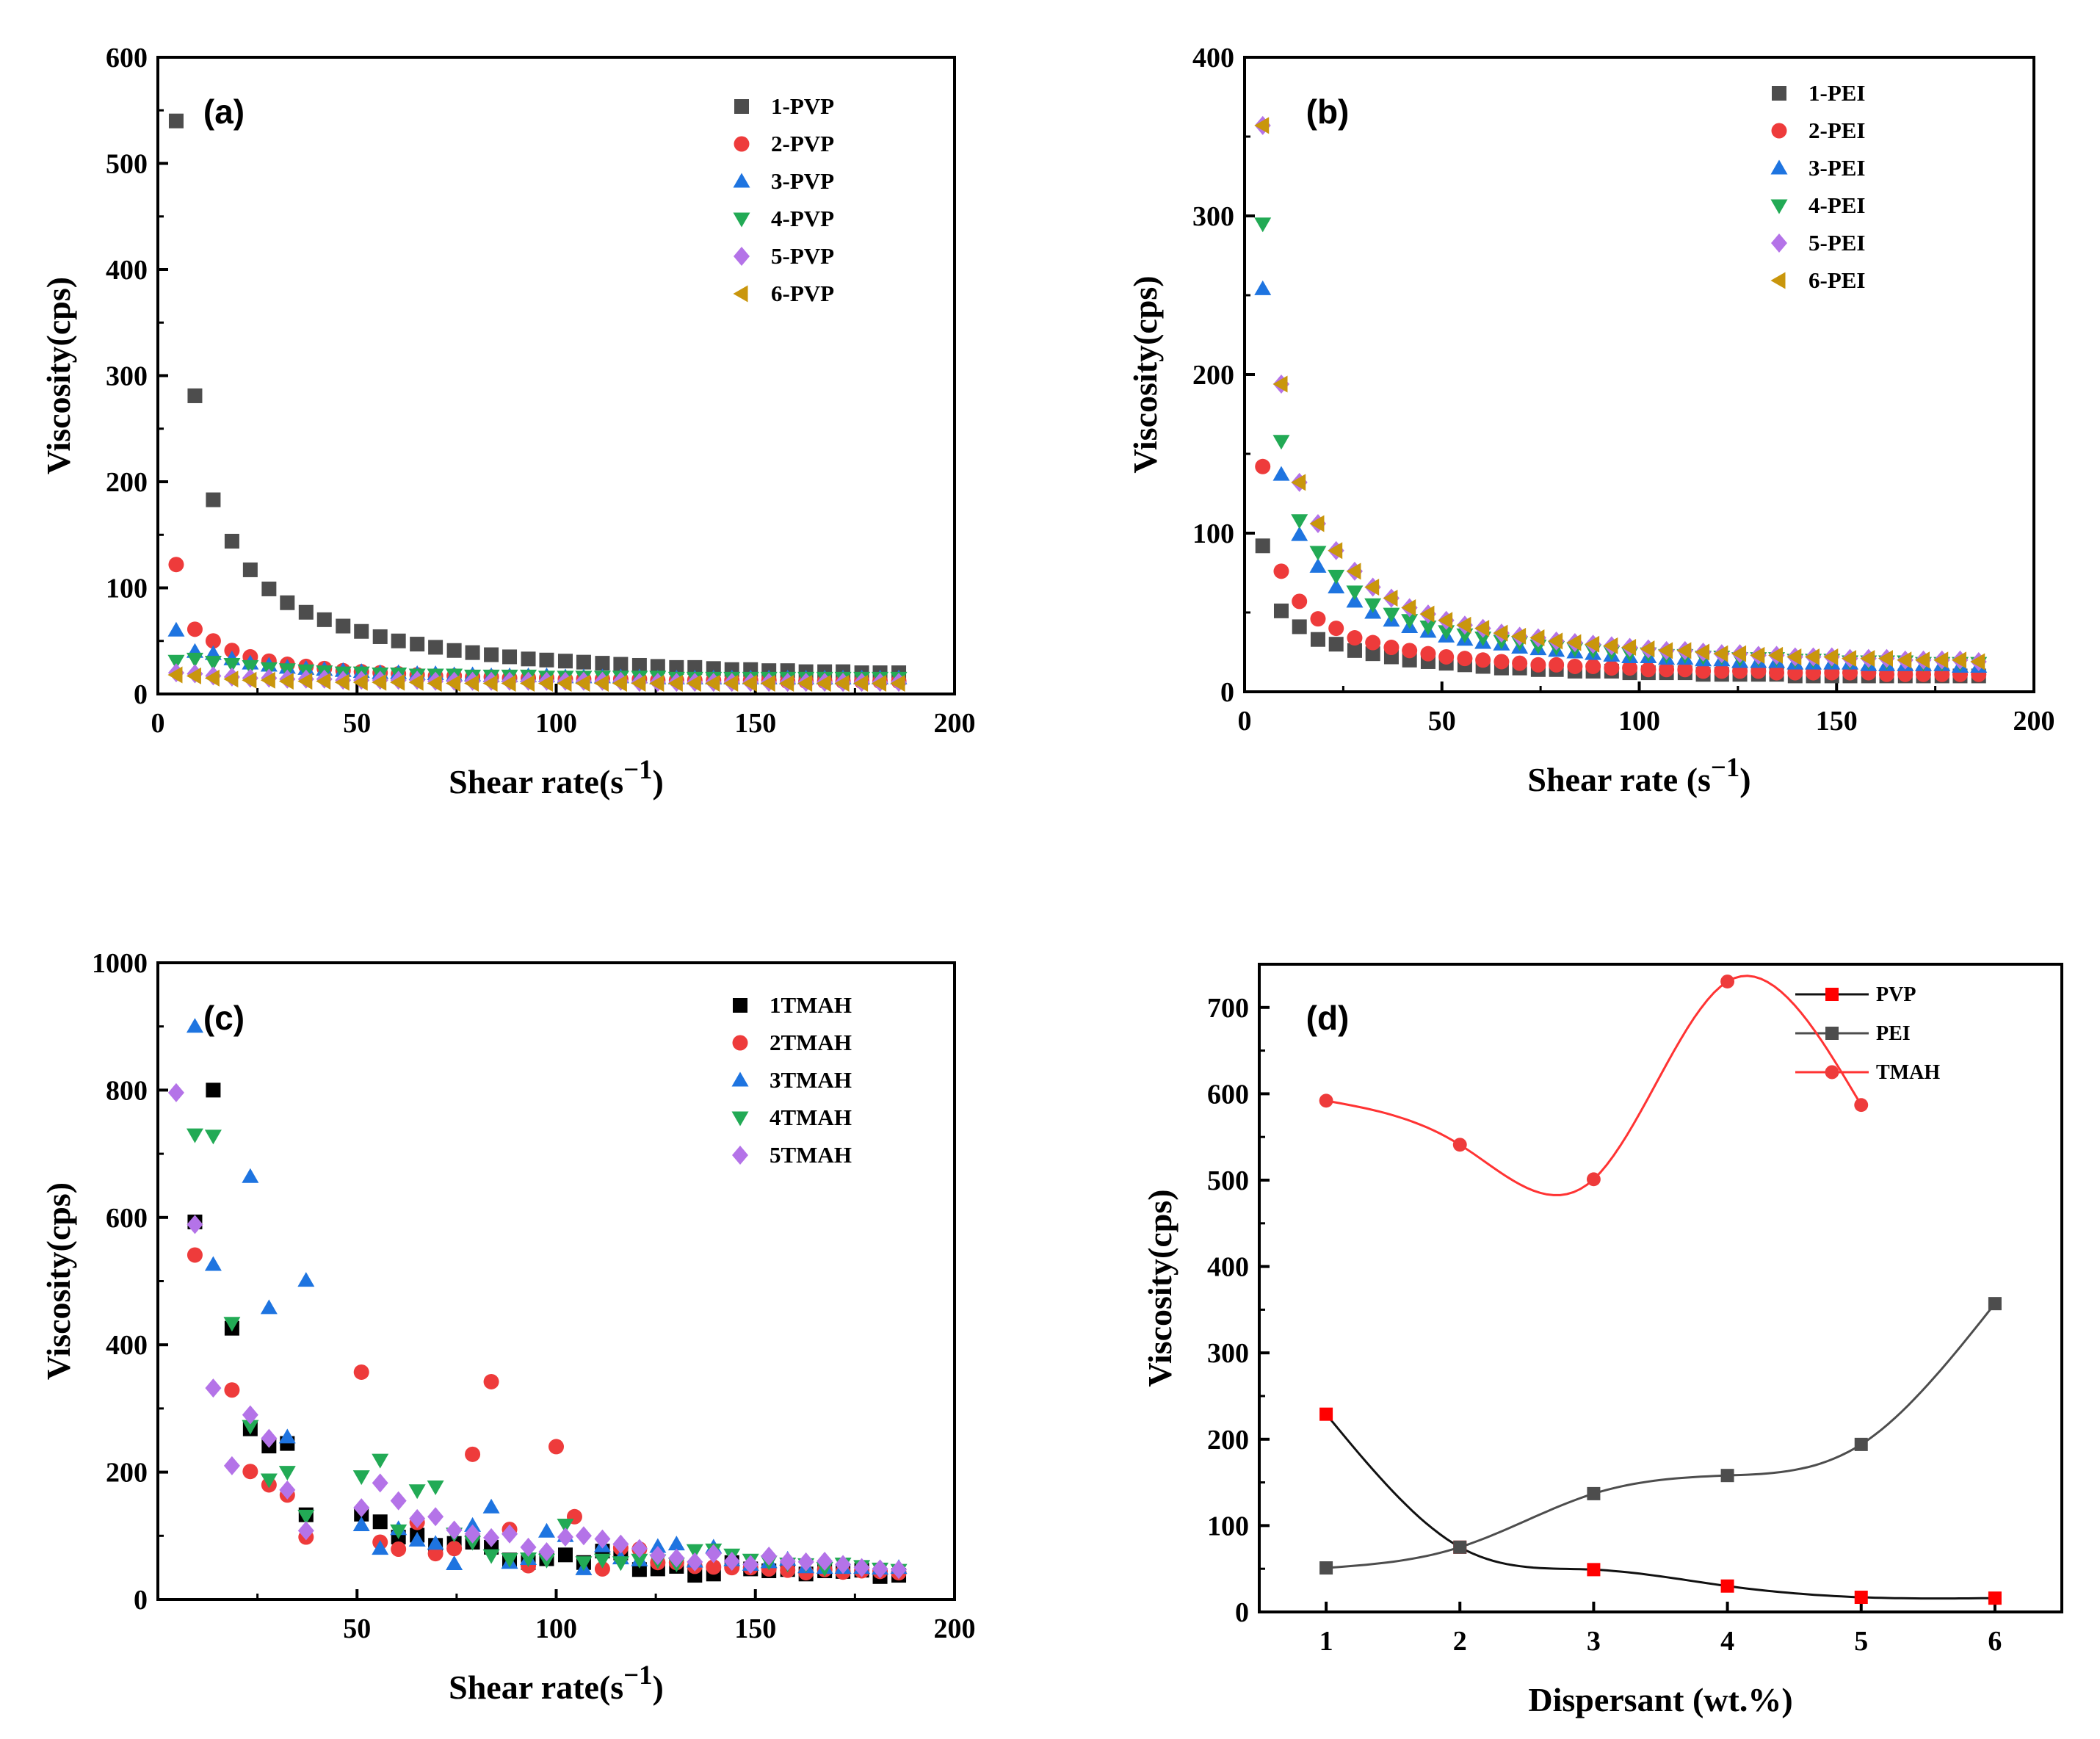 Image resolution: width=2100 pixels, height=1739 pixels. I want to click on series-6-PEI, so click(1620, 393).